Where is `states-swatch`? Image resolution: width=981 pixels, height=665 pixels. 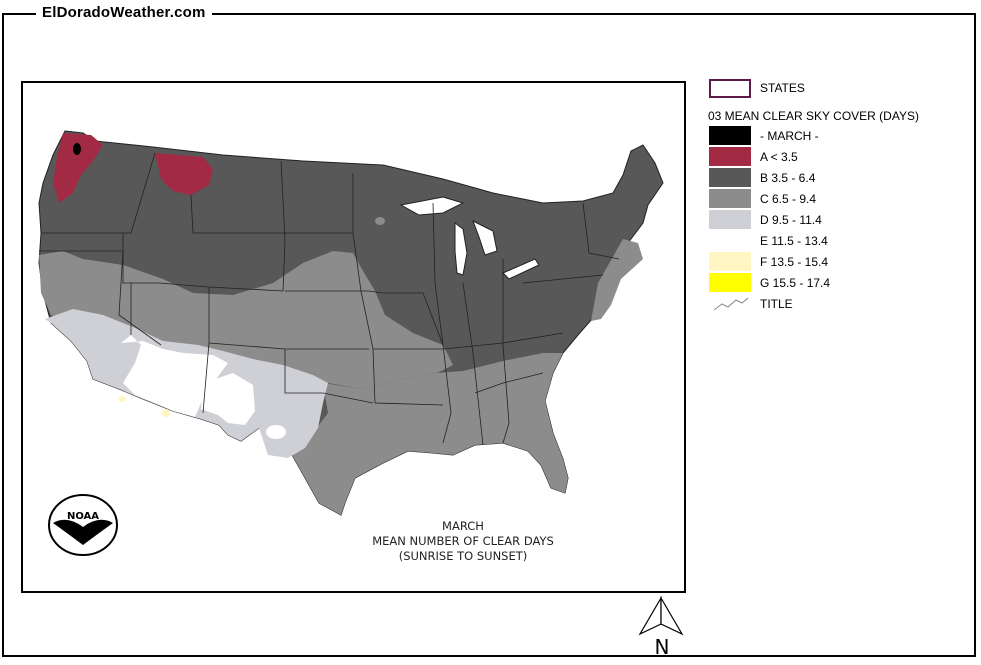
states-swatch is located at coordinates (730, 88).